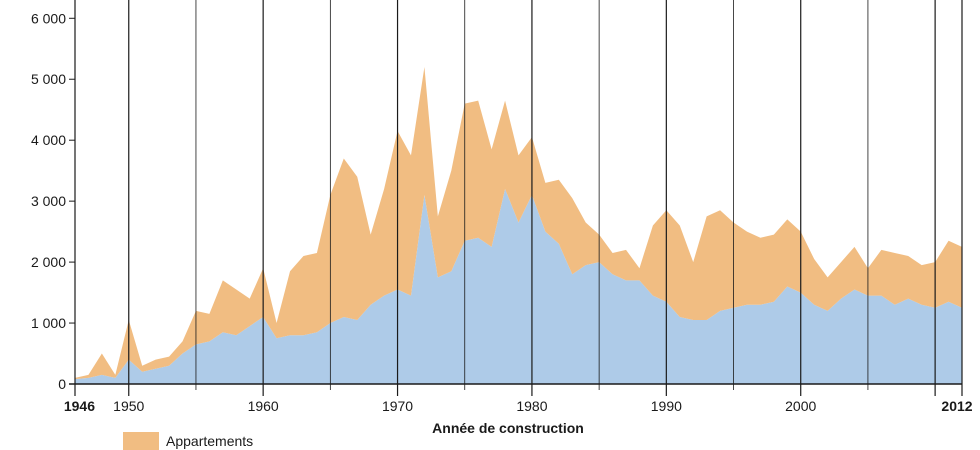  Describe the element at coordinates (397, 406) in the screenshot. I see `x-tick-label: 1970` at that location.